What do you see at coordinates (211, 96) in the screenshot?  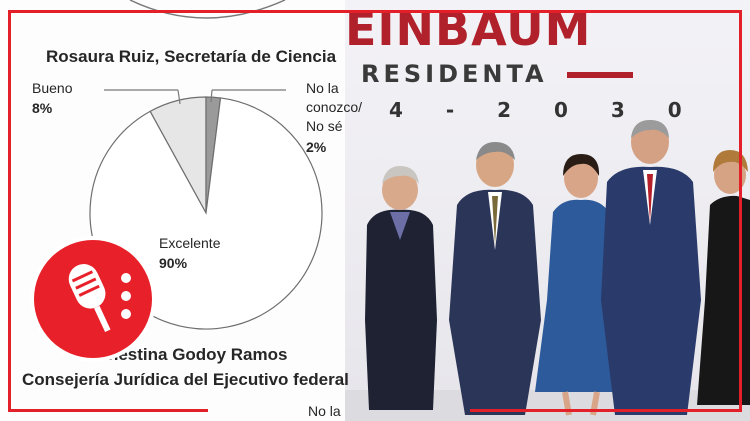 I see `leader-line-nosabe-tick` at bounding box center [211, 96].